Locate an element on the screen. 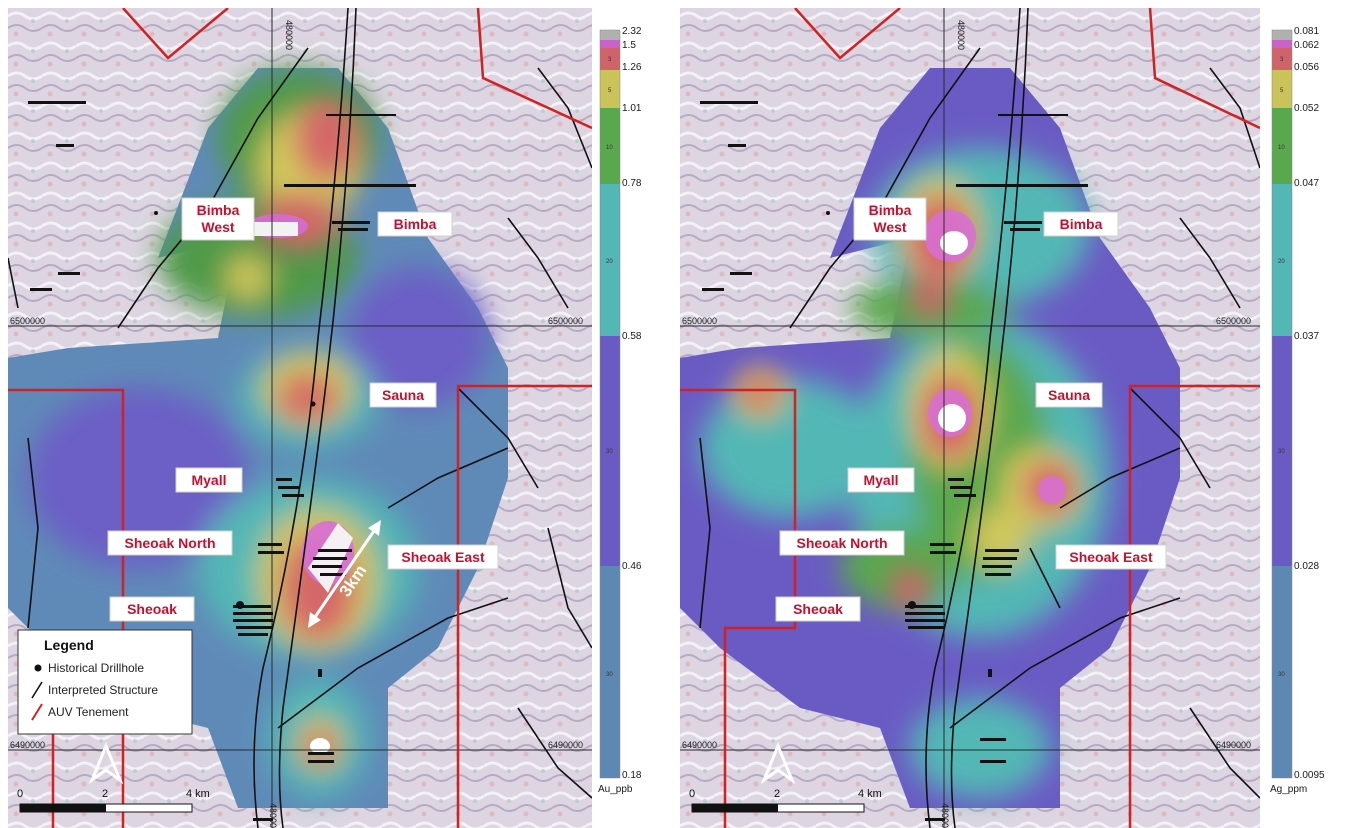 This screenshot has height=828, width=1348. au-cb-pct-3: 20 is located at coordinates (609, 262).